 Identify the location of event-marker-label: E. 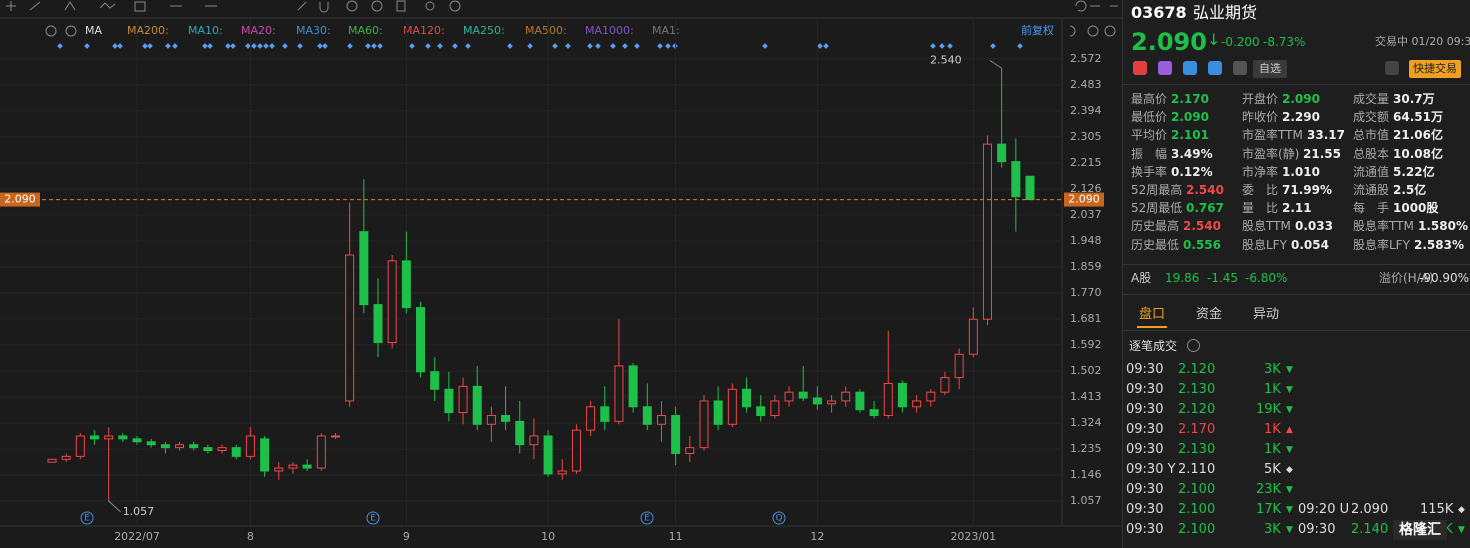
(373, 519).